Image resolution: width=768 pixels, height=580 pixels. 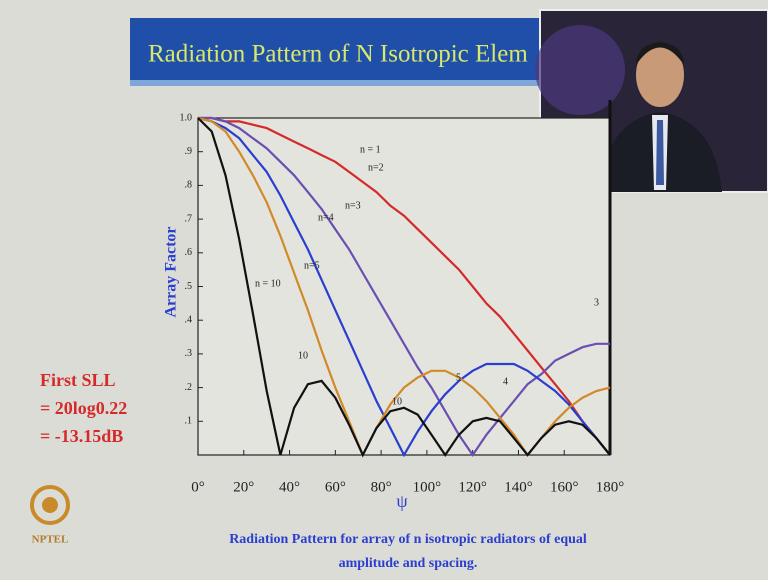 What do you see at coordinates (370, 149) in the screenshot?
I see `curve-annotation: n = 1` at bounding box center [370, 149].